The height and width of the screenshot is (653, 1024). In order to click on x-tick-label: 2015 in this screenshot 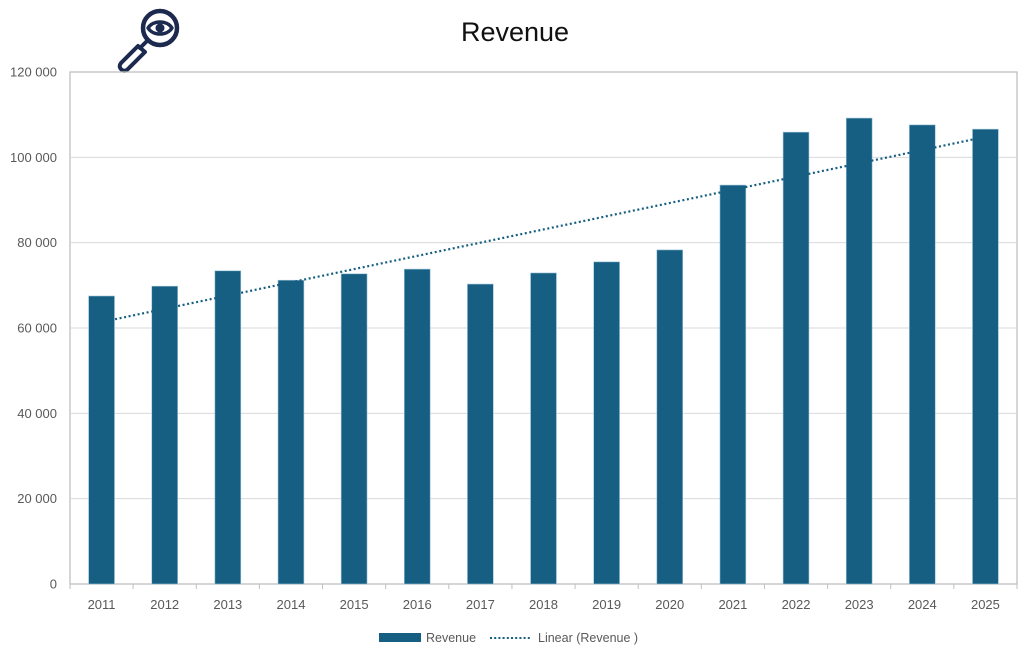, I will do `click(354, 604)`.